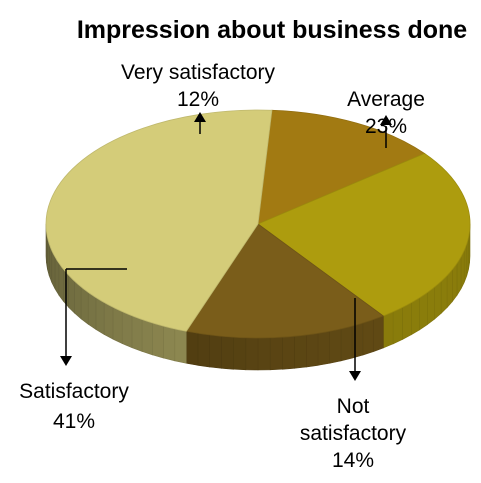 This screenshot has height=483, width=481. Describe the element at coordinates (386, 99) in the screenshot. I see `slice-label-average: Average` at that location.